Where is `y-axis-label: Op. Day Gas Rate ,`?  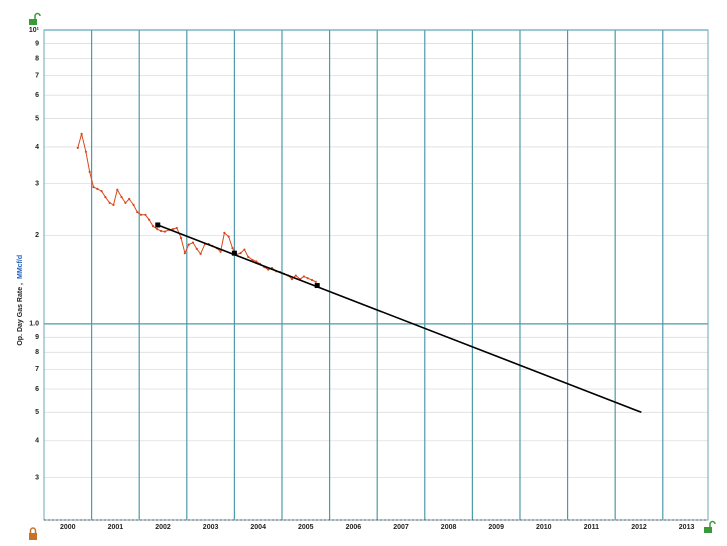
y-axis-label: Op. Day Gas Rate , is located at coordinates (20, 314).